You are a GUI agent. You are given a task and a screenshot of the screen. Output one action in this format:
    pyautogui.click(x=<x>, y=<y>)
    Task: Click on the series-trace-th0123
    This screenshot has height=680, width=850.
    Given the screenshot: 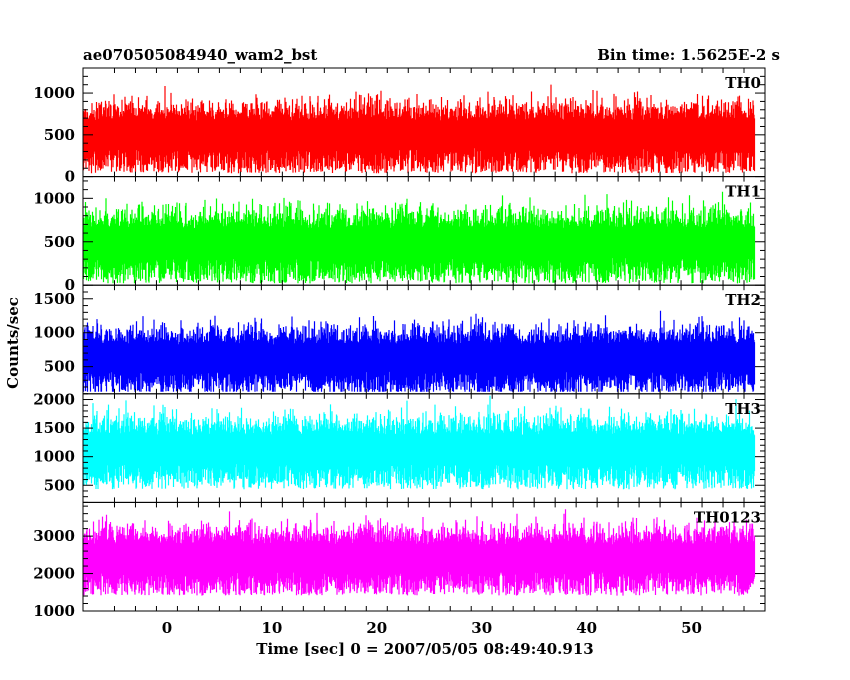 What is the action you would take?
    pyautogui.click(x=419, y=552)
    